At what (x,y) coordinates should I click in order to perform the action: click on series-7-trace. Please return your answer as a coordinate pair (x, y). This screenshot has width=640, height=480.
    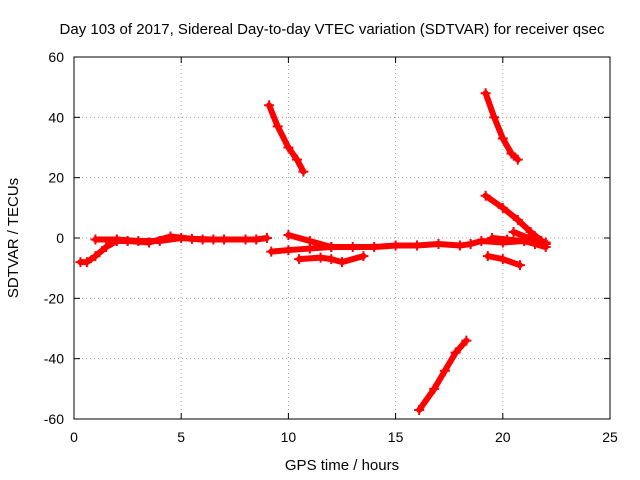
    Looking at the image, I should click on (443, 375).